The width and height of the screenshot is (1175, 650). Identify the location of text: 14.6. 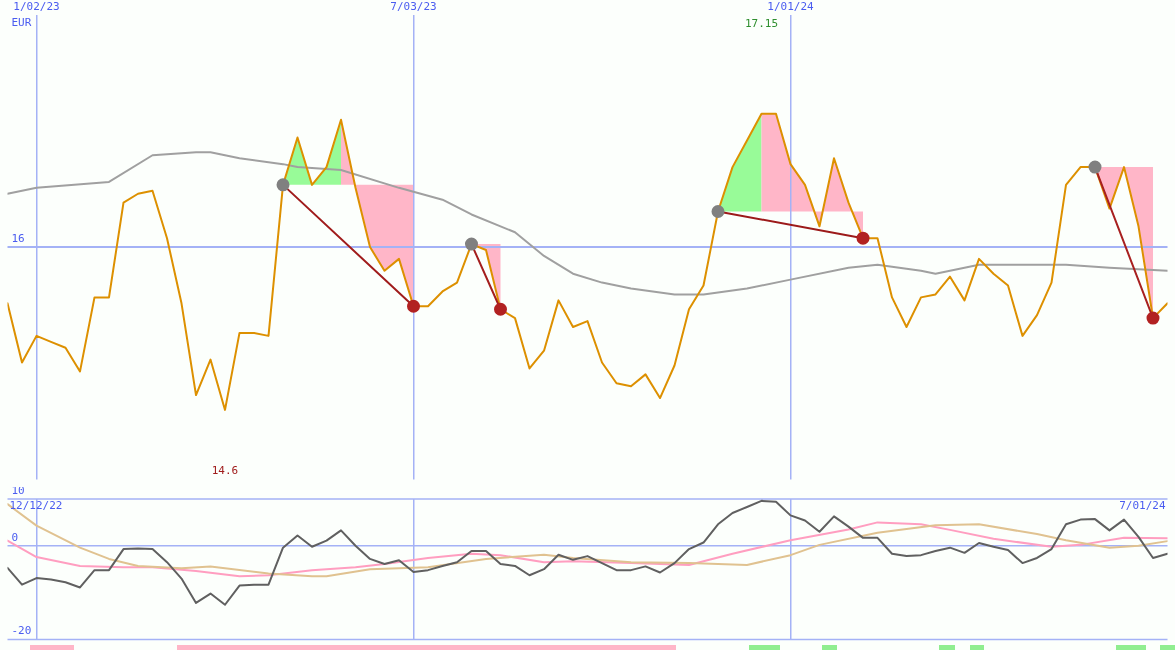
(225, 470).